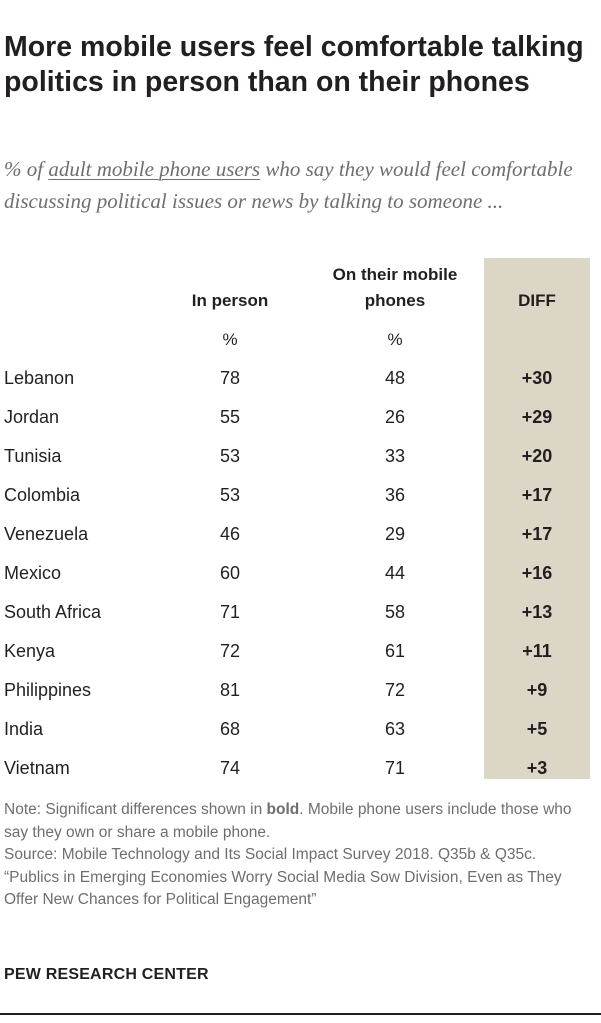 This screenshot has width=601, height=1023. I want to click on note-bold-word: bold, so click(283, 809).